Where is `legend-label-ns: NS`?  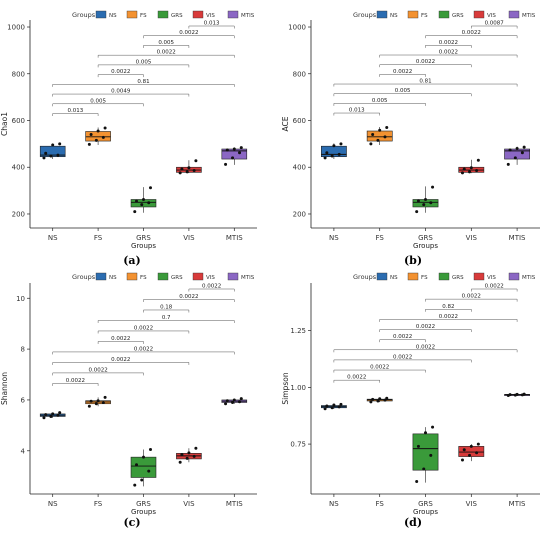
legend-label-ns: NS is located at coordinates (394, 278).